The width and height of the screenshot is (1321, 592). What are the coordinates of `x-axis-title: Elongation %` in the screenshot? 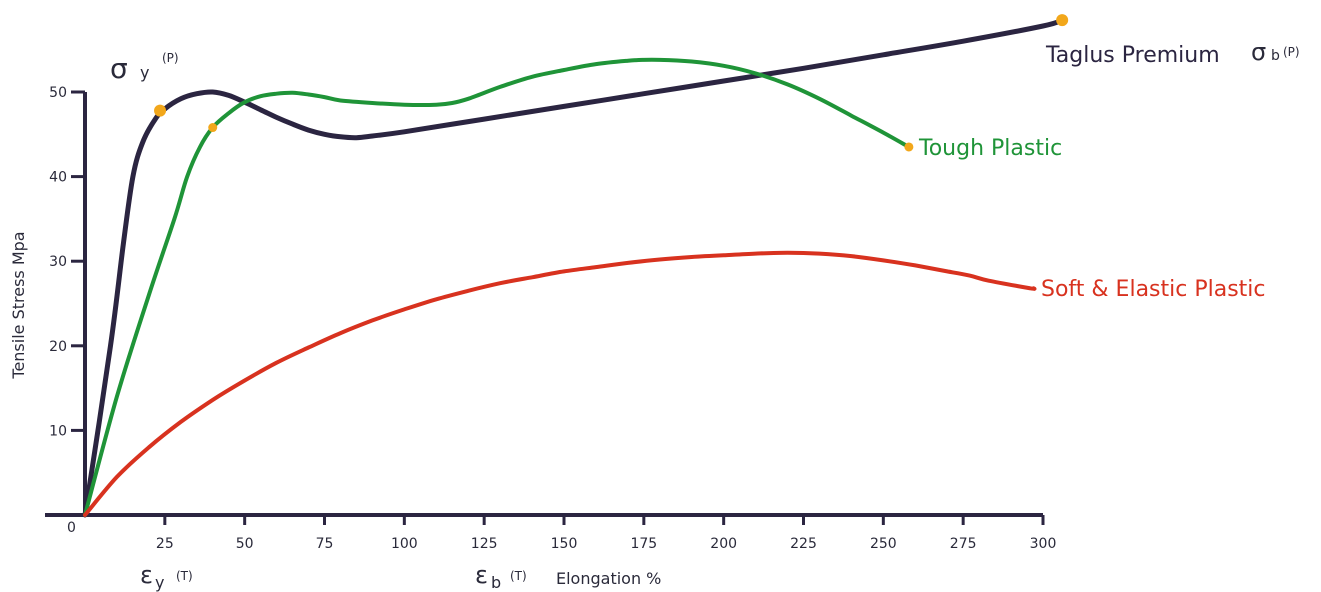 It's located at (608, 578).